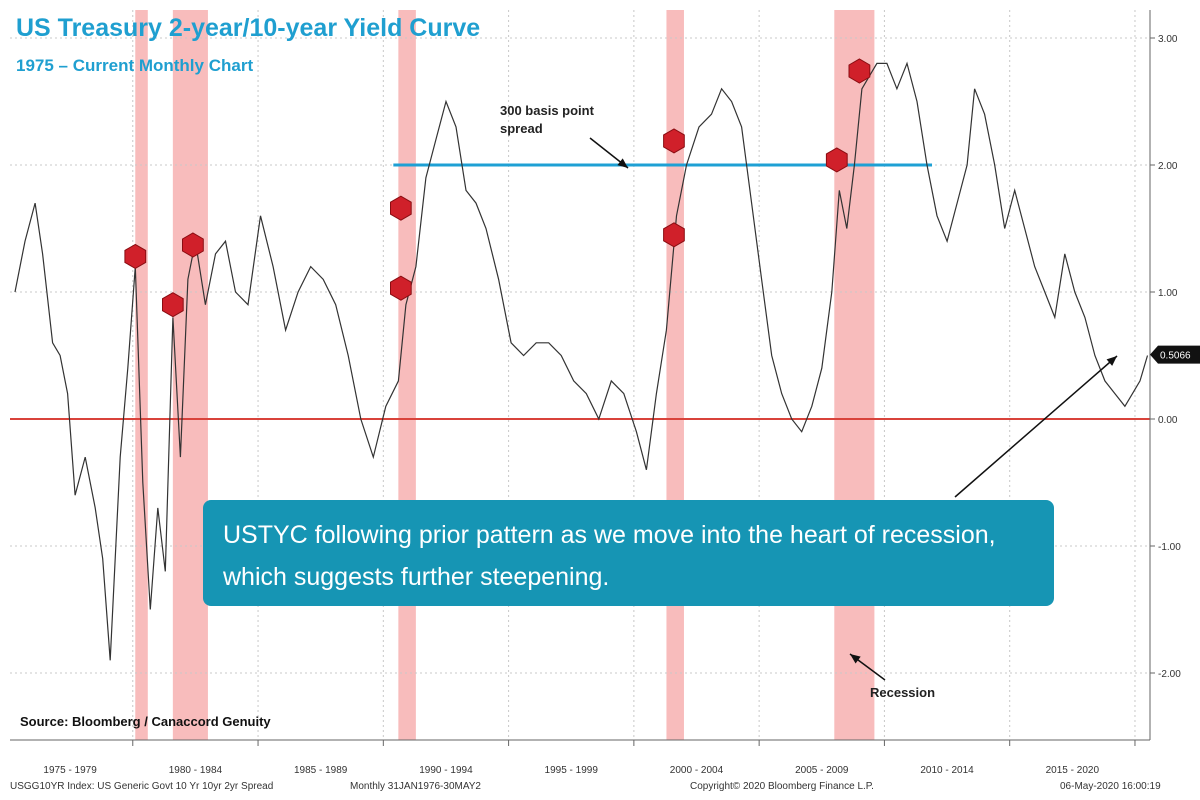 This screenshot has height=800, width=1200. I want to click on callout-arrow, so click(1036, 426).